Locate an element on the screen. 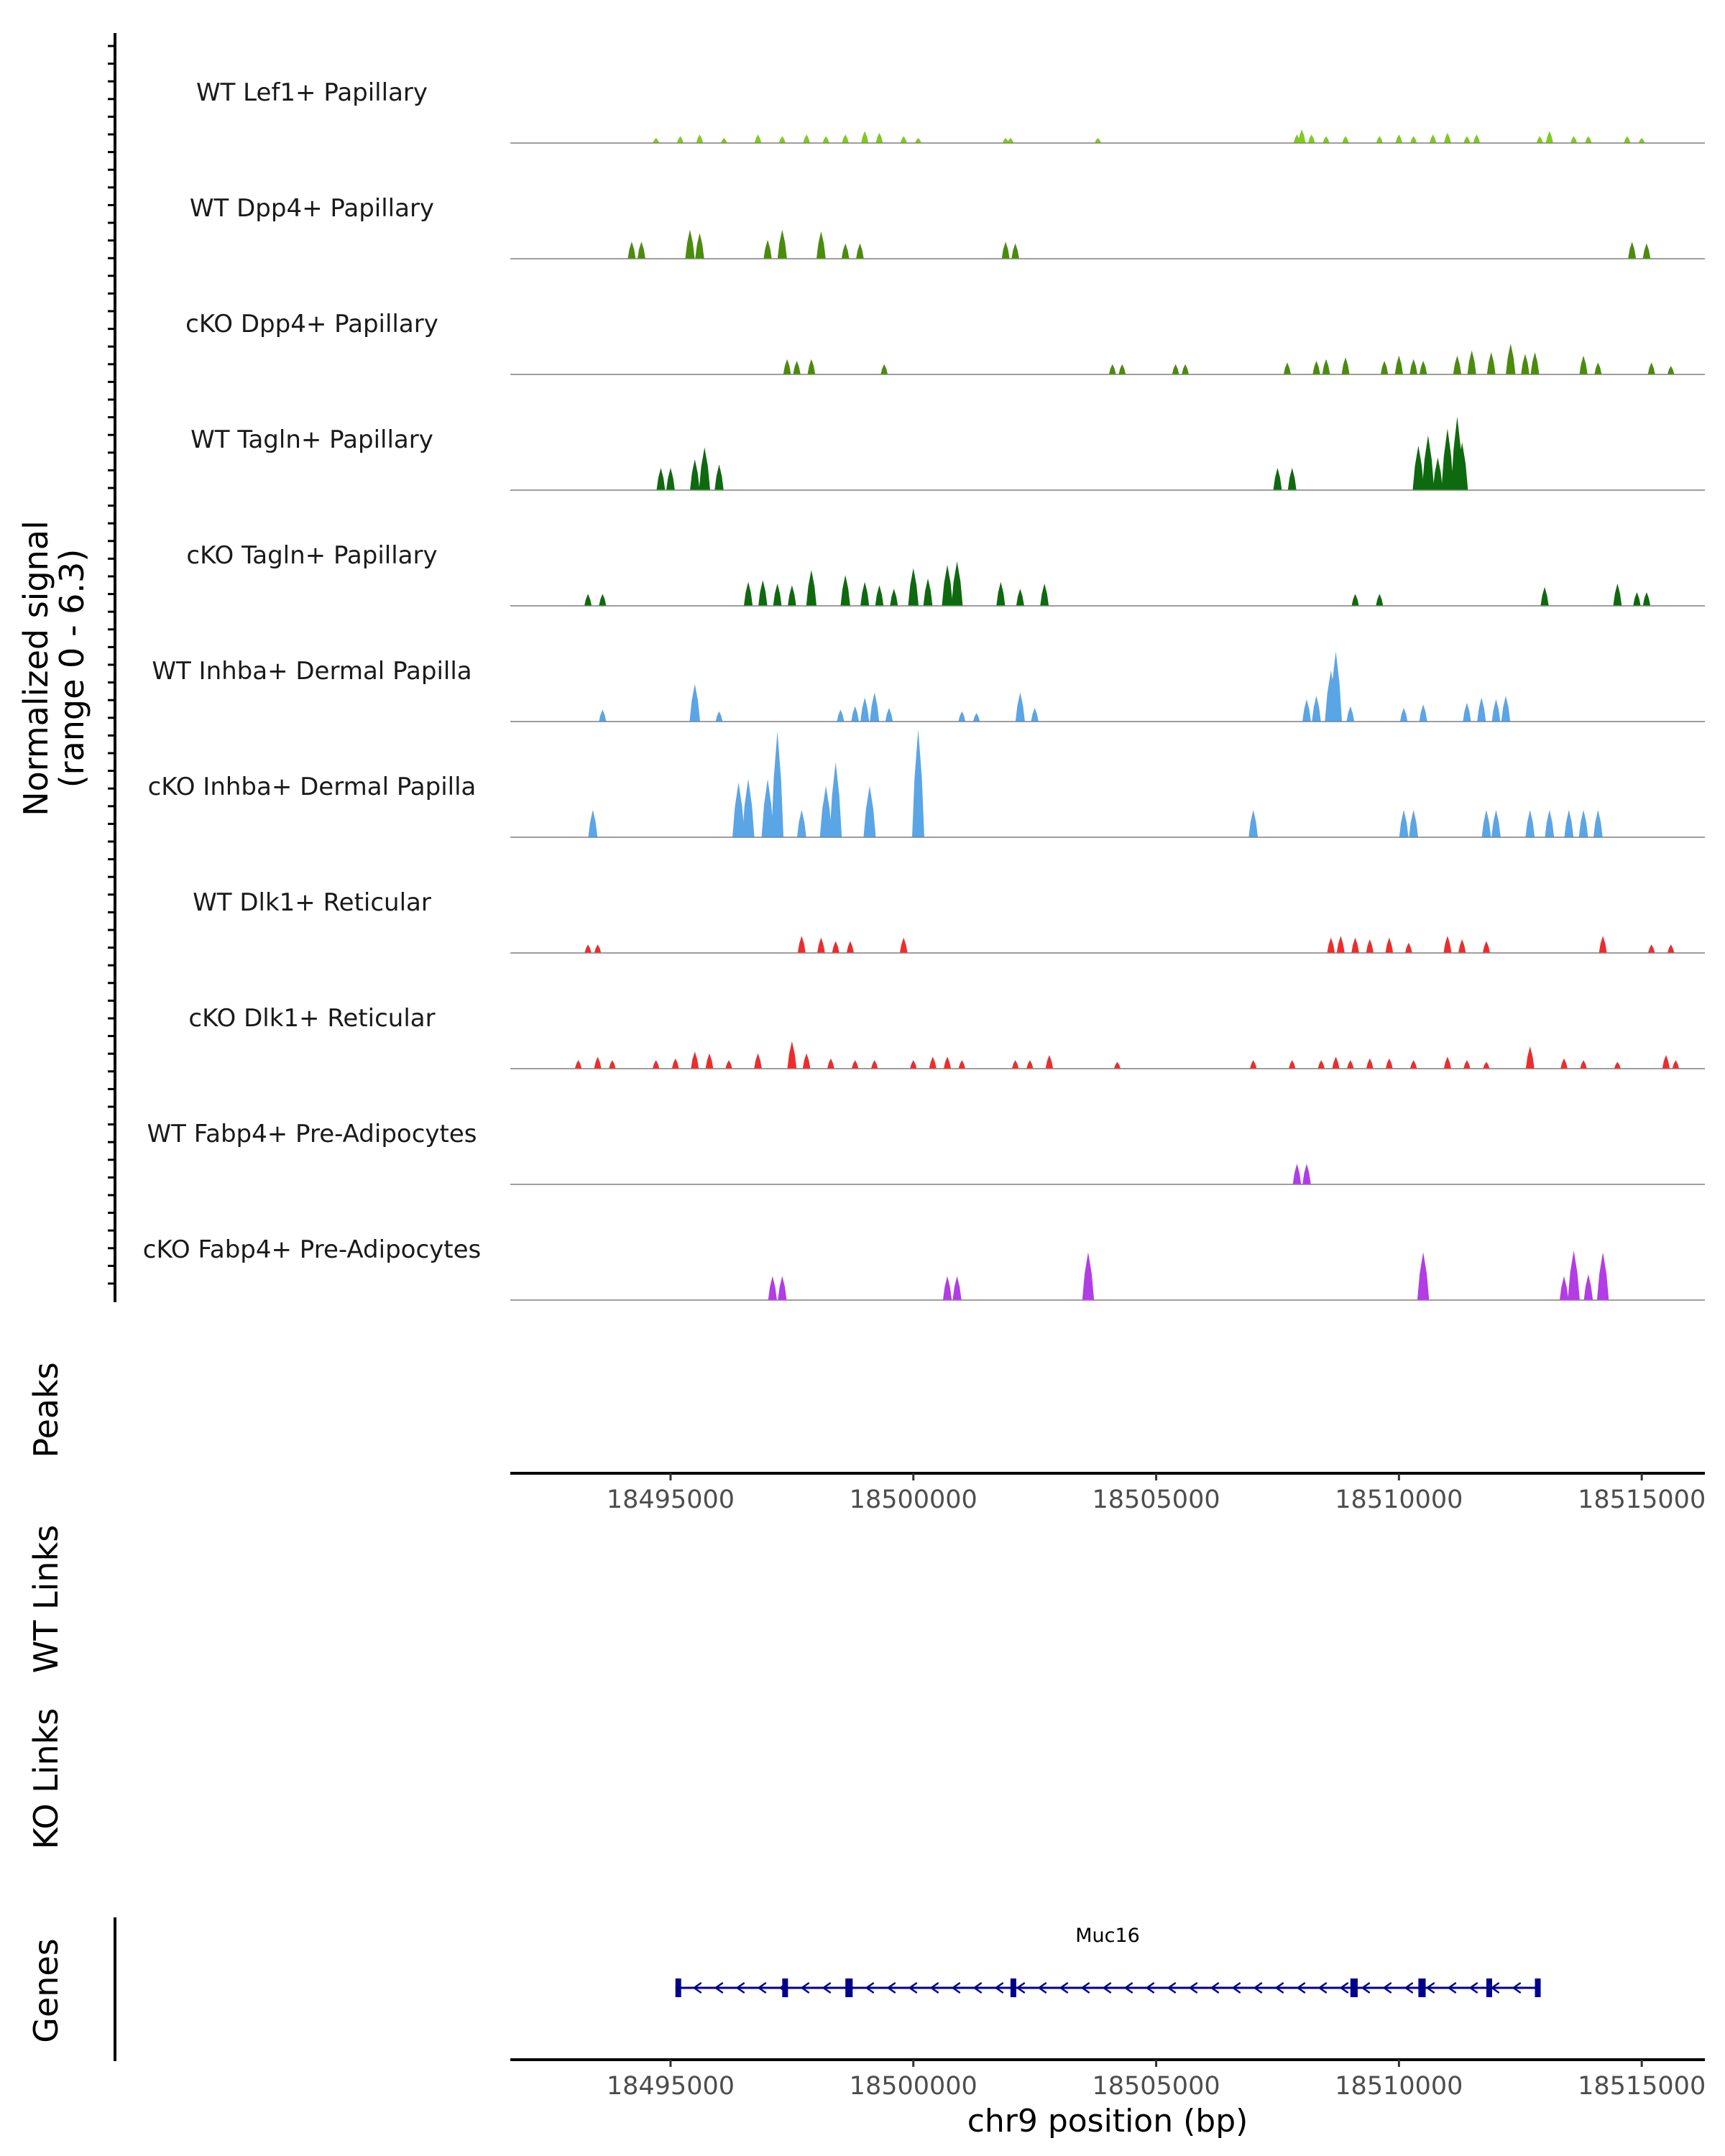  x-axis-bottom: 18495000 18500000 18505000 18510000 18515000 is located at coordinates (1156, 2080).